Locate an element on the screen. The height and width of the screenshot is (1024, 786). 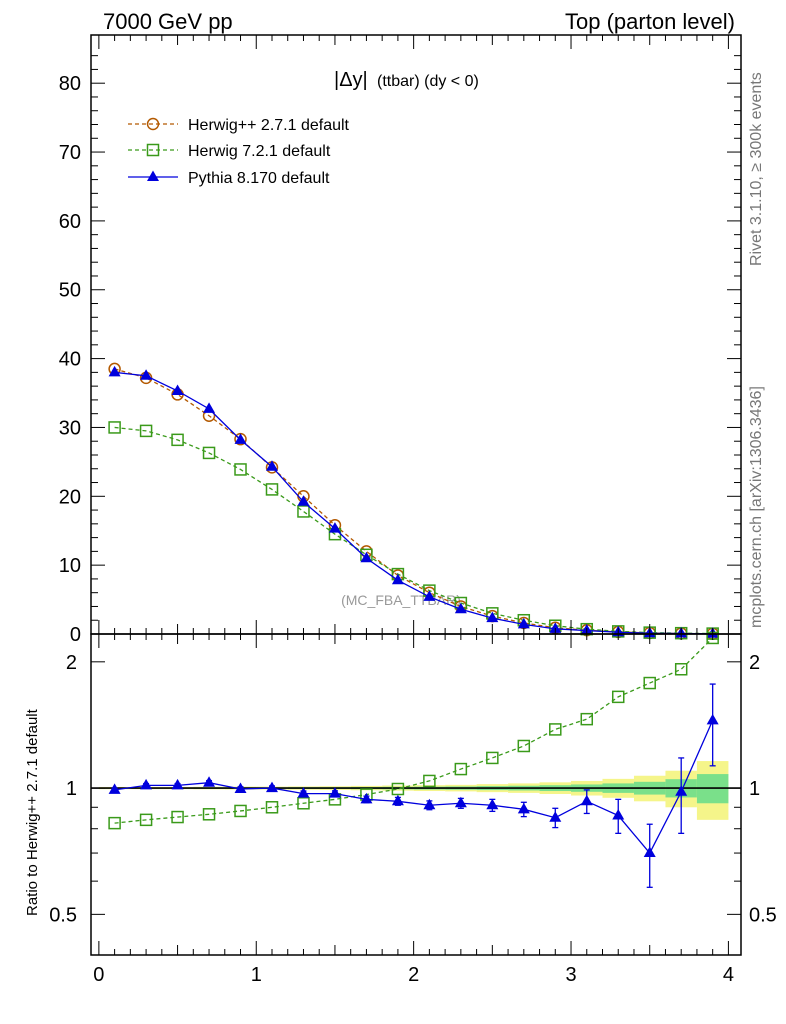
y-tick-label: 50 is located at coordinates (70, 291).